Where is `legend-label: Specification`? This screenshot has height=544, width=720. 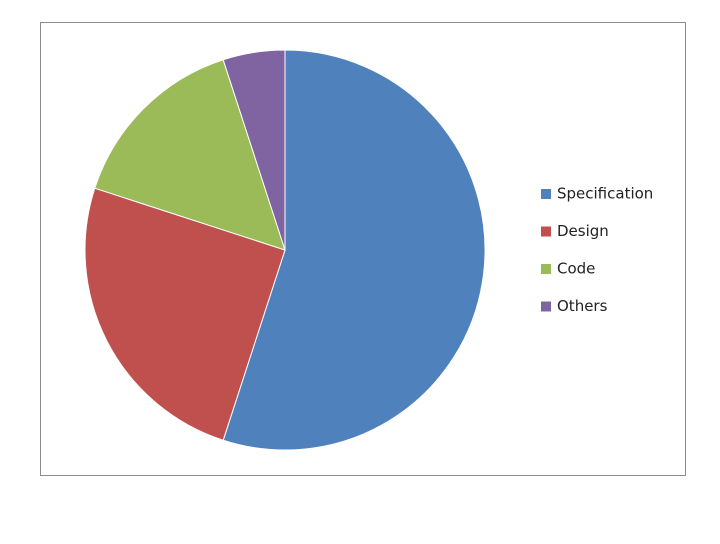
legend-label: Specification is located at coordinates (605, 194).